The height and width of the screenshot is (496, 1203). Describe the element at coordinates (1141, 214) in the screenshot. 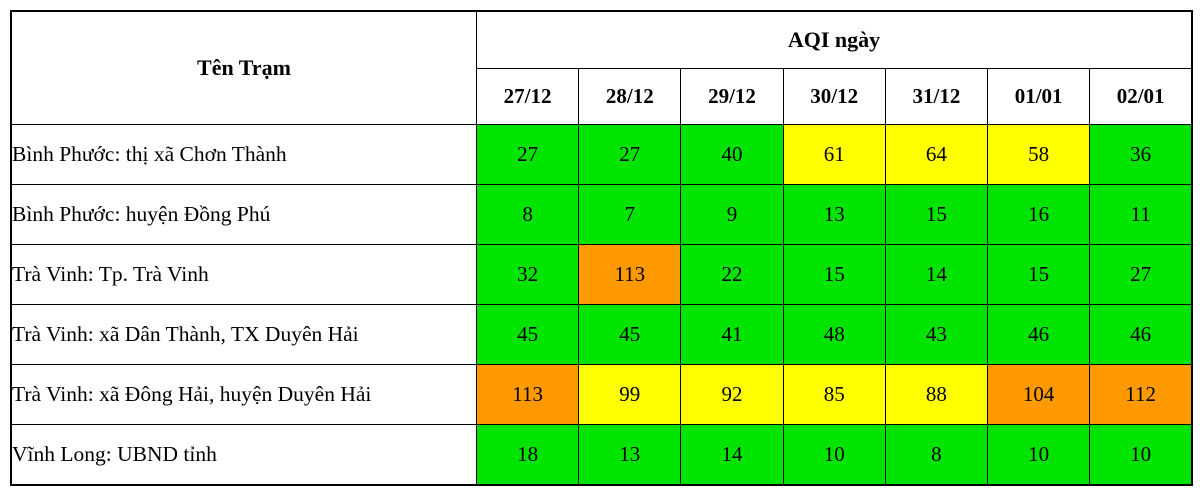

I see `aqi-value-cell: 11` at that location.